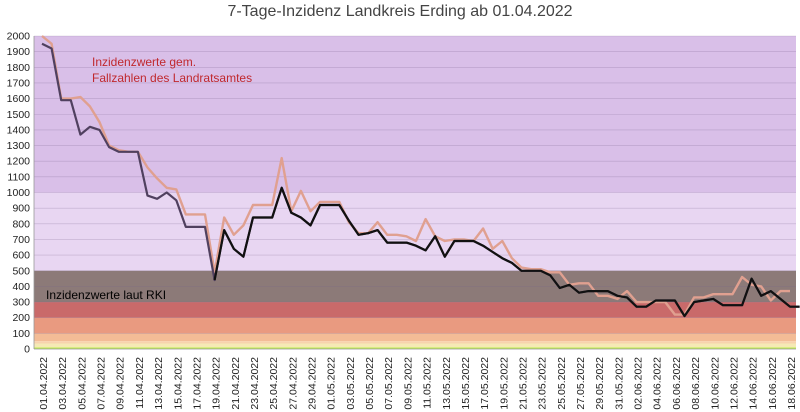 This screenshot has height=412, width=800. I want to click on annotation-1: Fallzahlen des Landratsamtes, so click(172, 78).